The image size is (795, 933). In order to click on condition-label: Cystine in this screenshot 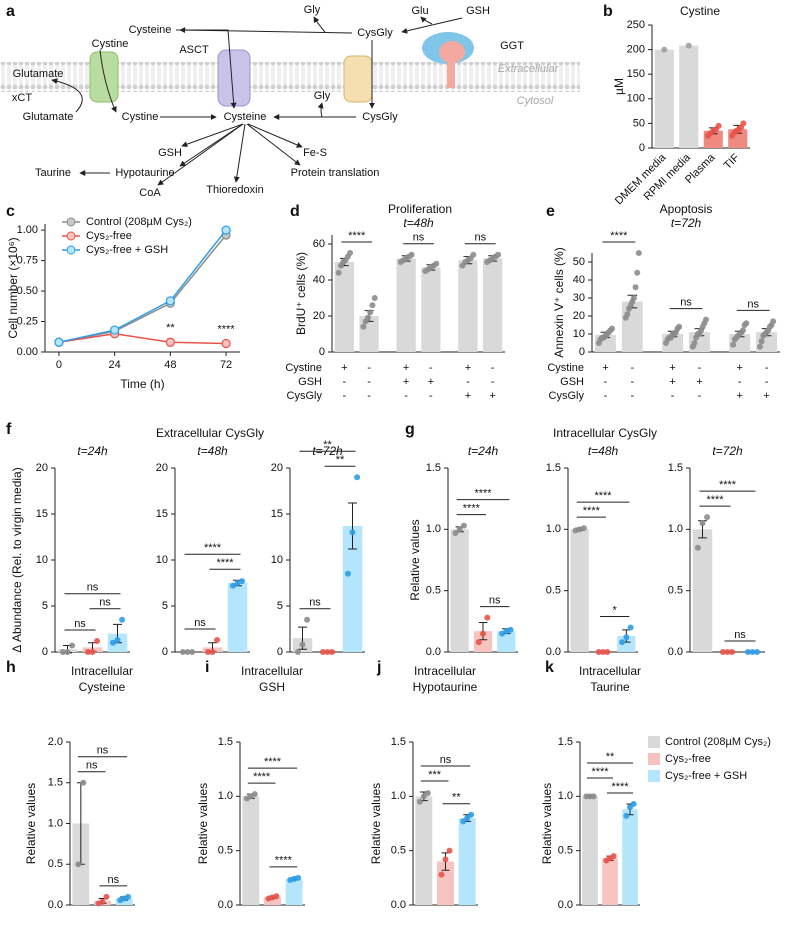, I will do `click(303, 368)`.